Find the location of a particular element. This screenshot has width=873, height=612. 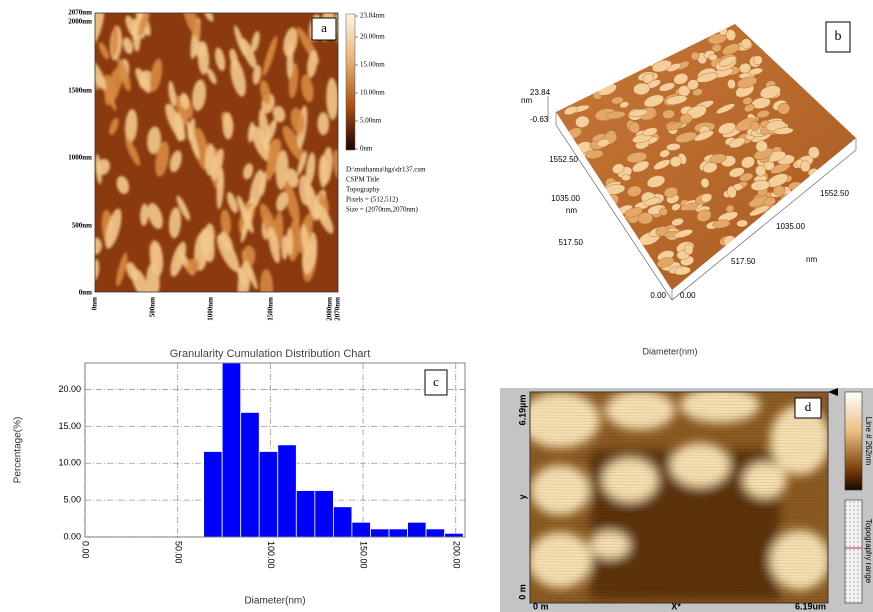

x-label: 0 m is located at coordinates (541, 606).